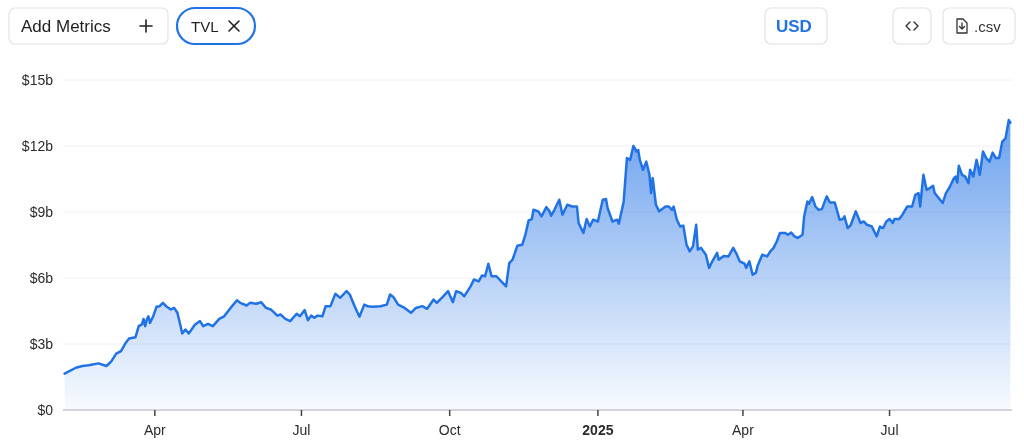 This screenshot has width=1024, height=447. I want to click on text: TVL, so click(205, 26).